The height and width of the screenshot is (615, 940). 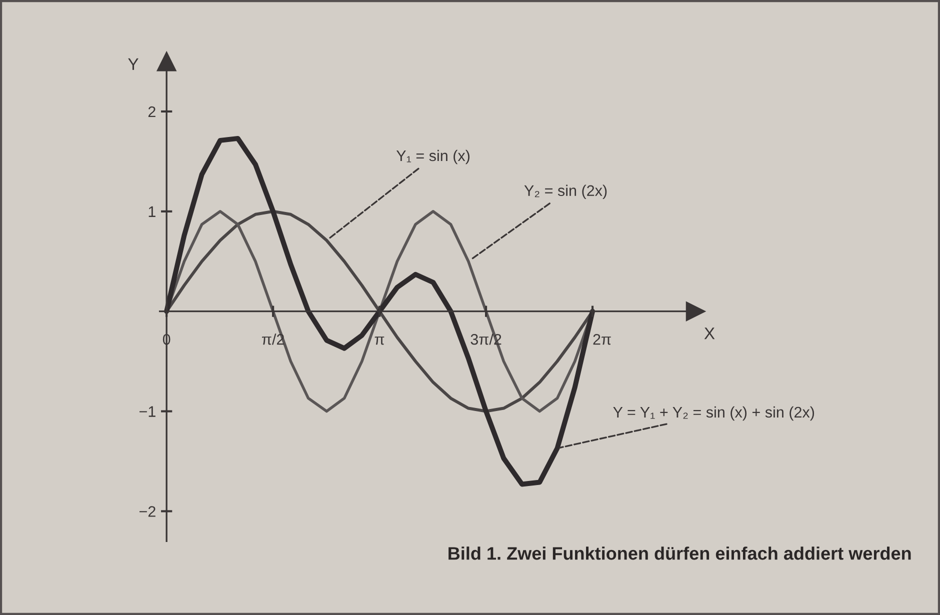 What do you see at coordinates (602, 339) in the screenshot?
I see `x-tick-label: 2π` at bounding box center [602, 339].